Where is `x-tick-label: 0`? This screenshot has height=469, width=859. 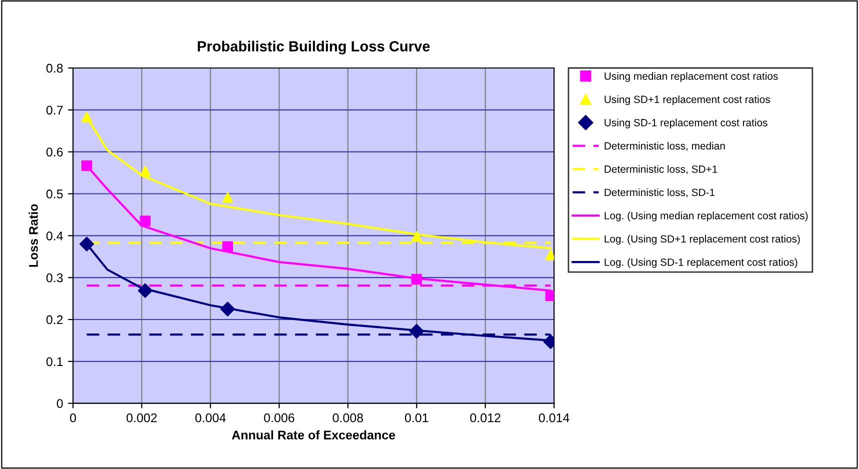
x-tick-label: 0 is located at coordinates (73, 417).